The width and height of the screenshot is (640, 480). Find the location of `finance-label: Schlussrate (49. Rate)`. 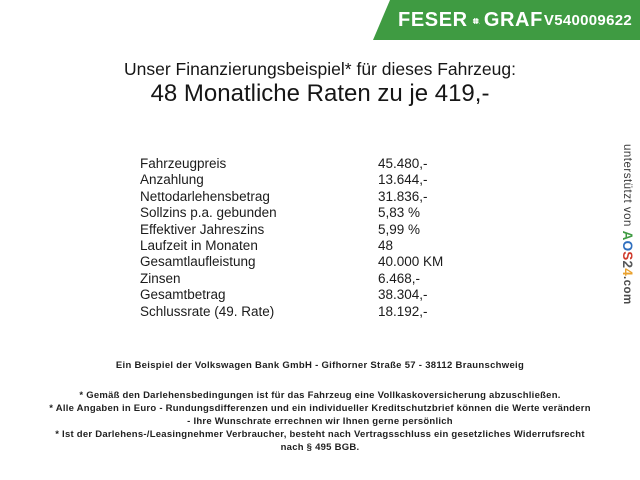

finance-label: Schlussrate (49. Rate) is located at coordinates (207, 311).